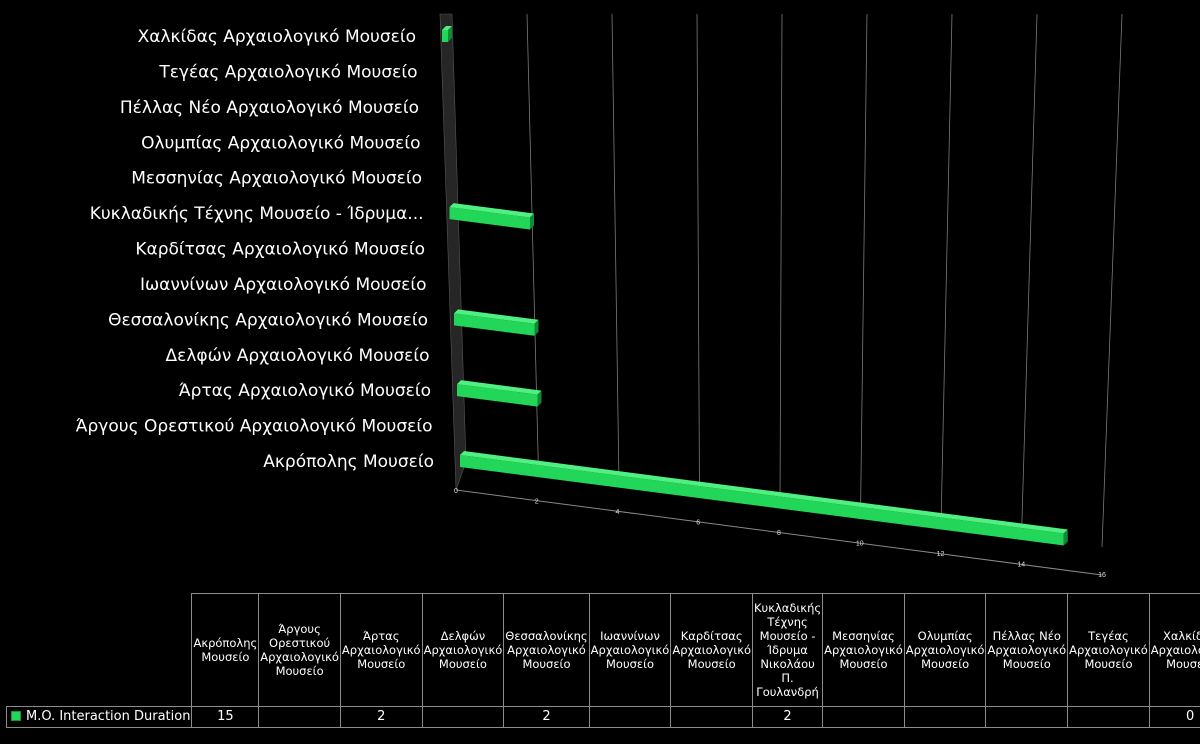  Describe the element at coordinates (712, 650) in the screenshot. I see `data-table-header-cell: Καρδίτσας Αρχαιολογικό Μουσείο` at that location.